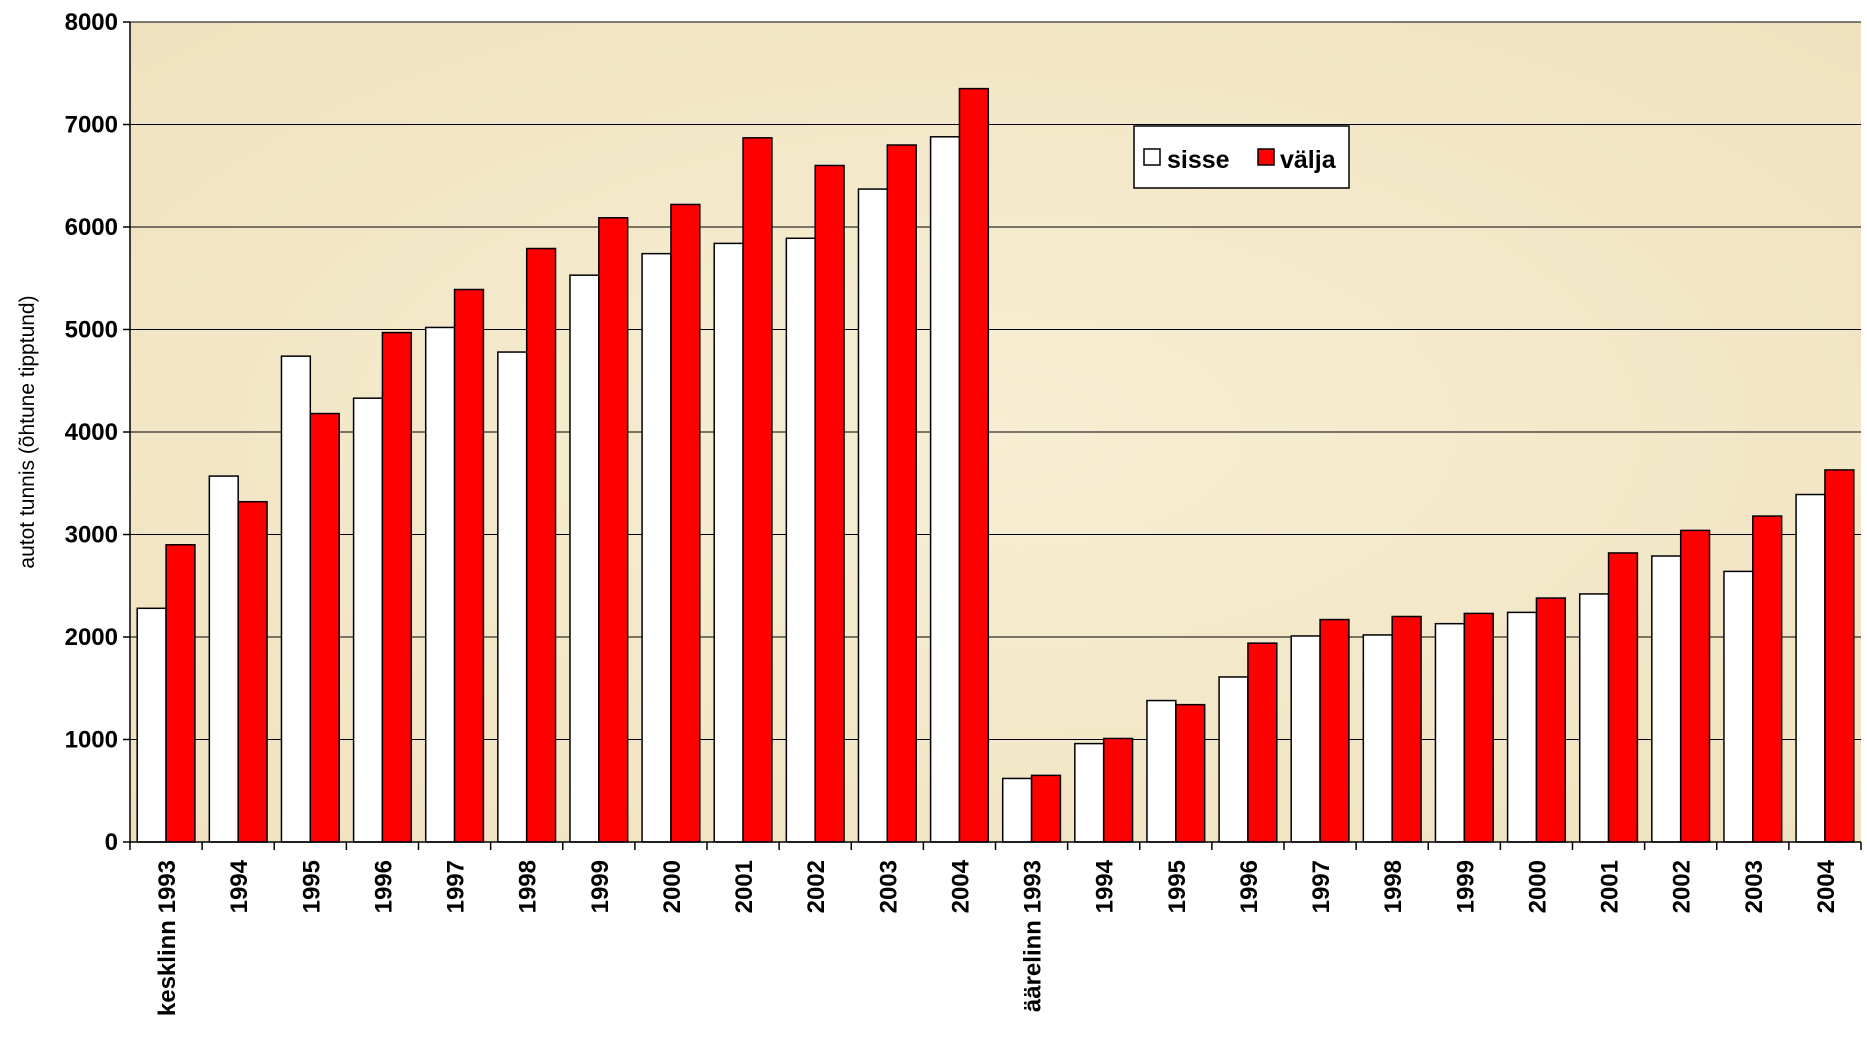  Describe the element at coordinates (1266, 157) in the screenshot. I see `legend-swatch-valja` at that location.